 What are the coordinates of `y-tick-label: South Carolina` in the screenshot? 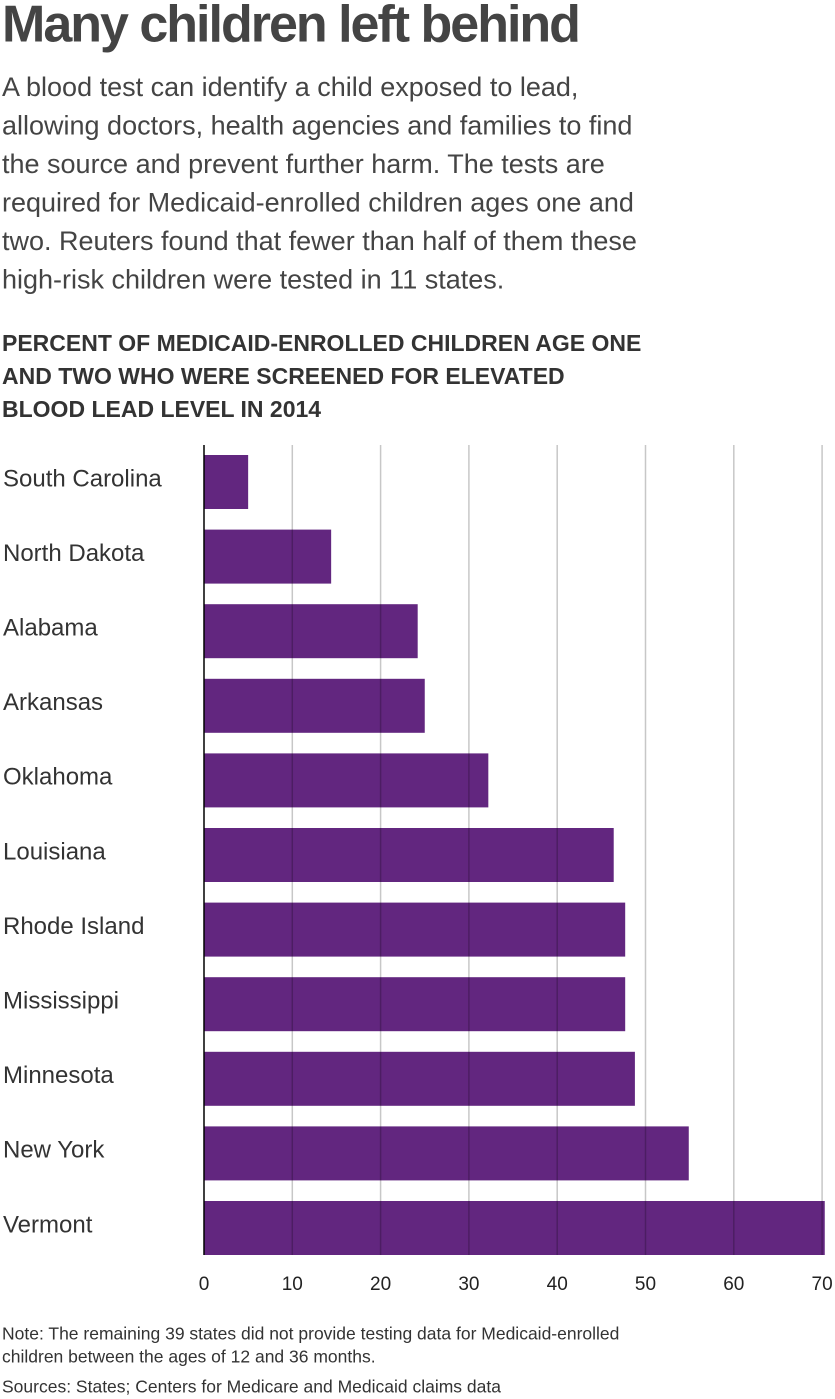 It's located at (82, 478).